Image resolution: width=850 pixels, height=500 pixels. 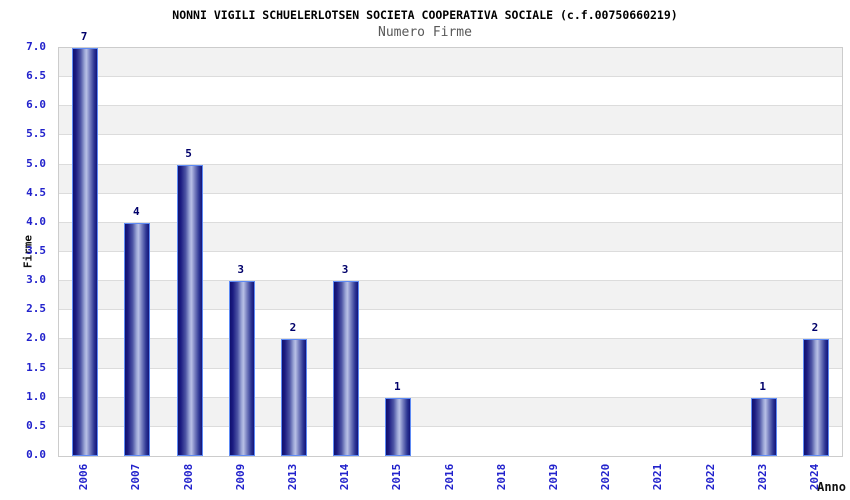 I want to click on bar-2013, so click(x=293, y=397).